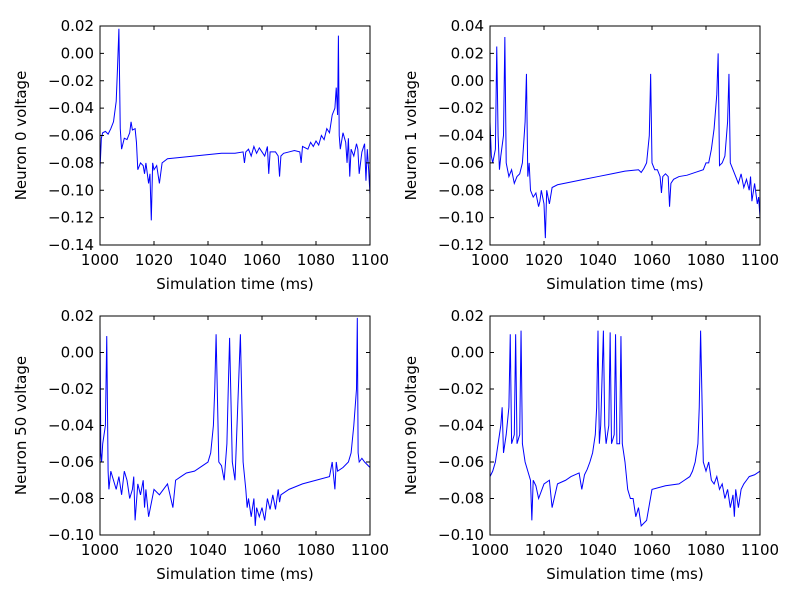 Image resolution: width=800 pixels, height=604 pixels. I want to click on y-tick-label: 0.04, so click(467, 26).